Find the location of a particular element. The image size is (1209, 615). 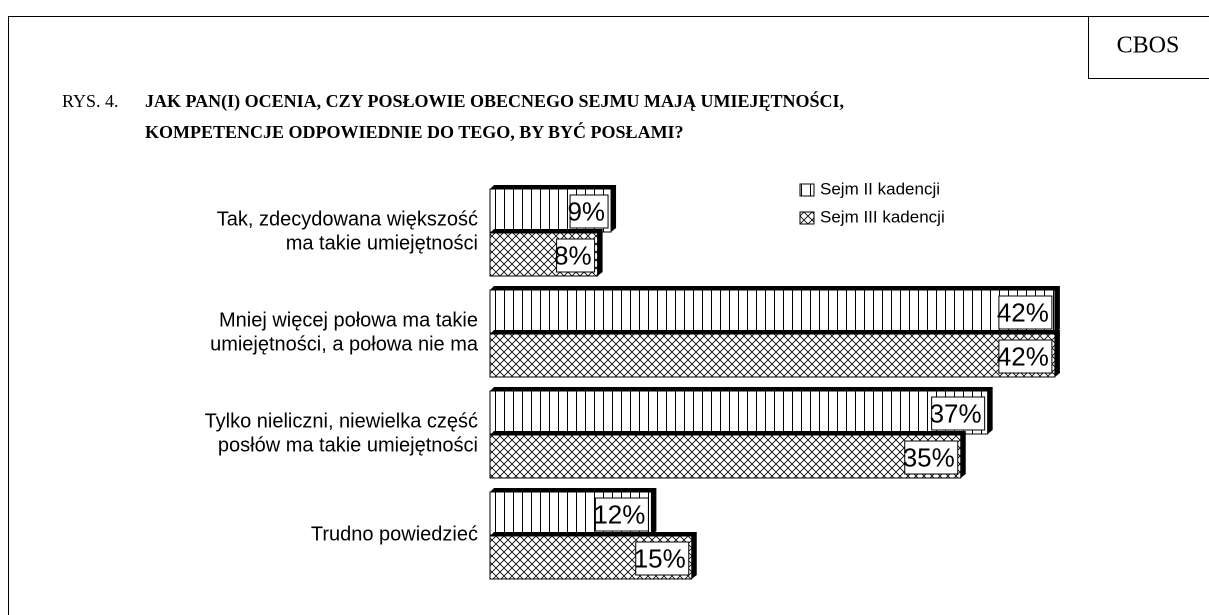

category-label: Tak, zdecydowana większość is located at coordinates (347, 219).